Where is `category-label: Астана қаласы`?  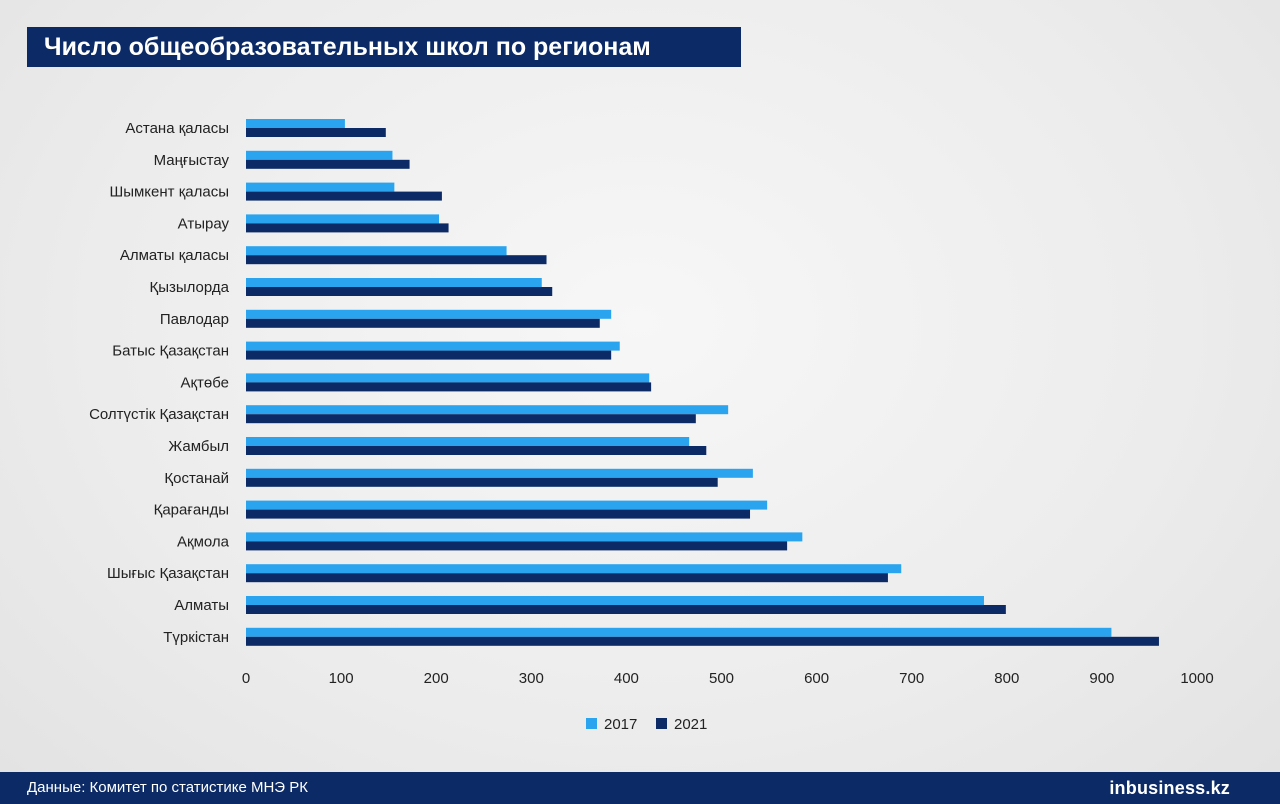 category-label: Астана қаласы is located at coordinates (177, 128).